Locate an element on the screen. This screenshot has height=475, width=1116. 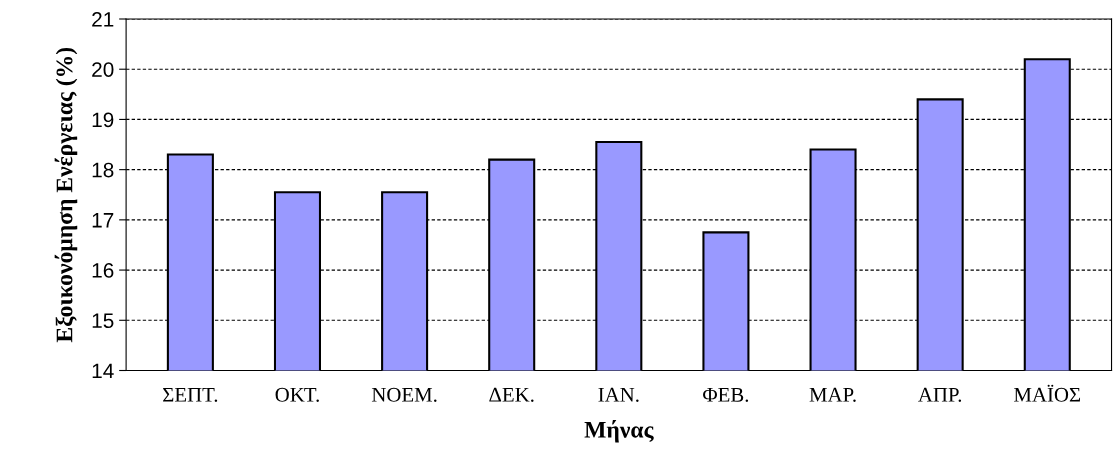
y-tick-label: 18 is located at coordinates (103, 170).